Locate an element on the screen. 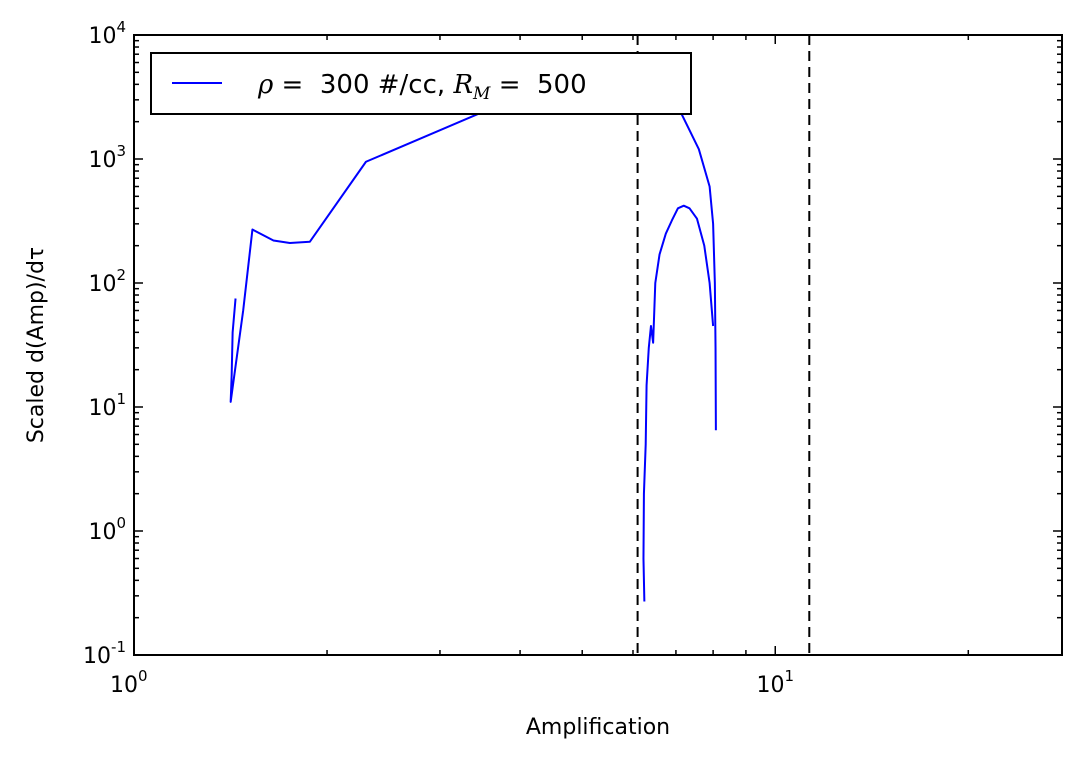 The height and width of the screenshot is (760, 1083). y-tick-label-0-exponent: -1 is located at coordinates (118, 647).